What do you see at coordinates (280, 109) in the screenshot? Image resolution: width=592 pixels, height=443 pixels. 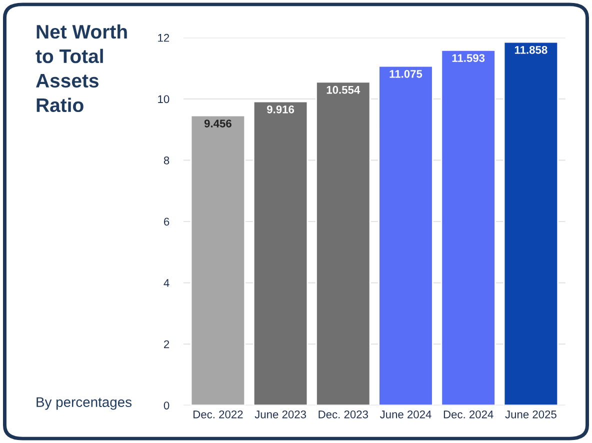 I see `data-label: 9.916` at bounding box center [280, 109].